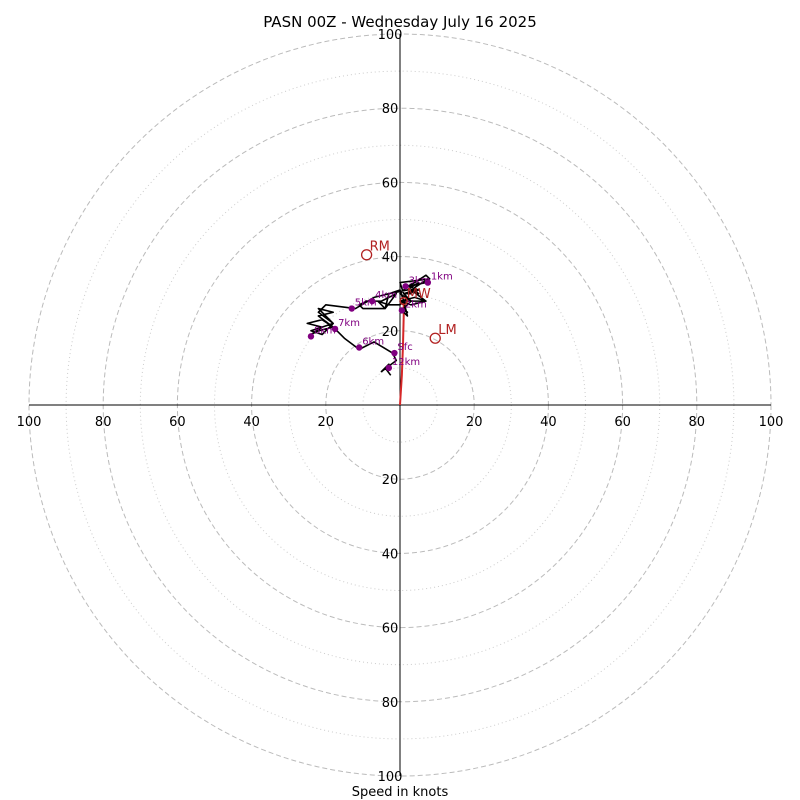  I want to click on x-axis-label: Speed in knots, so click(400, 792).